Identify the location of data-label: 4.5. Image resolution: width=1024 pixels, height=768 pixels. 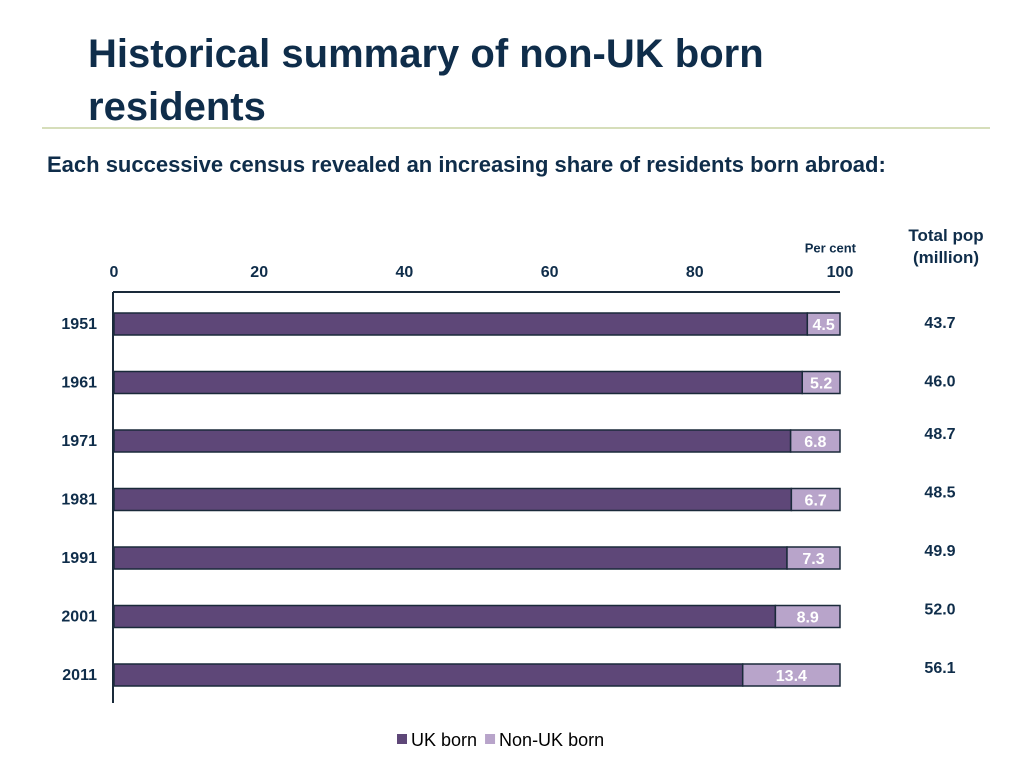
(824, 325).